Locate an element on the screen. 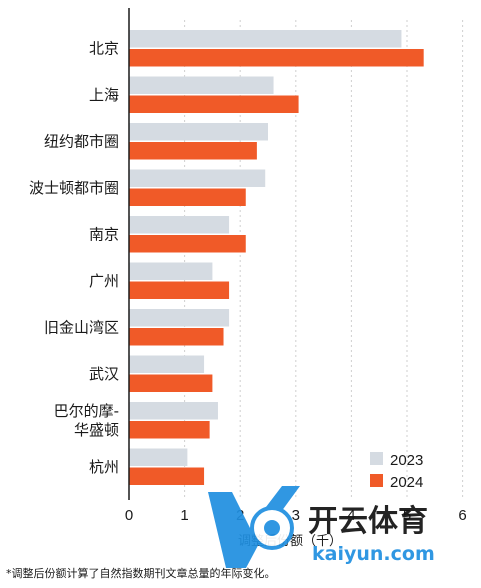 This screenshot has height=588, width=481. x-tick-5: 5 is located at coordinates (407, 515).